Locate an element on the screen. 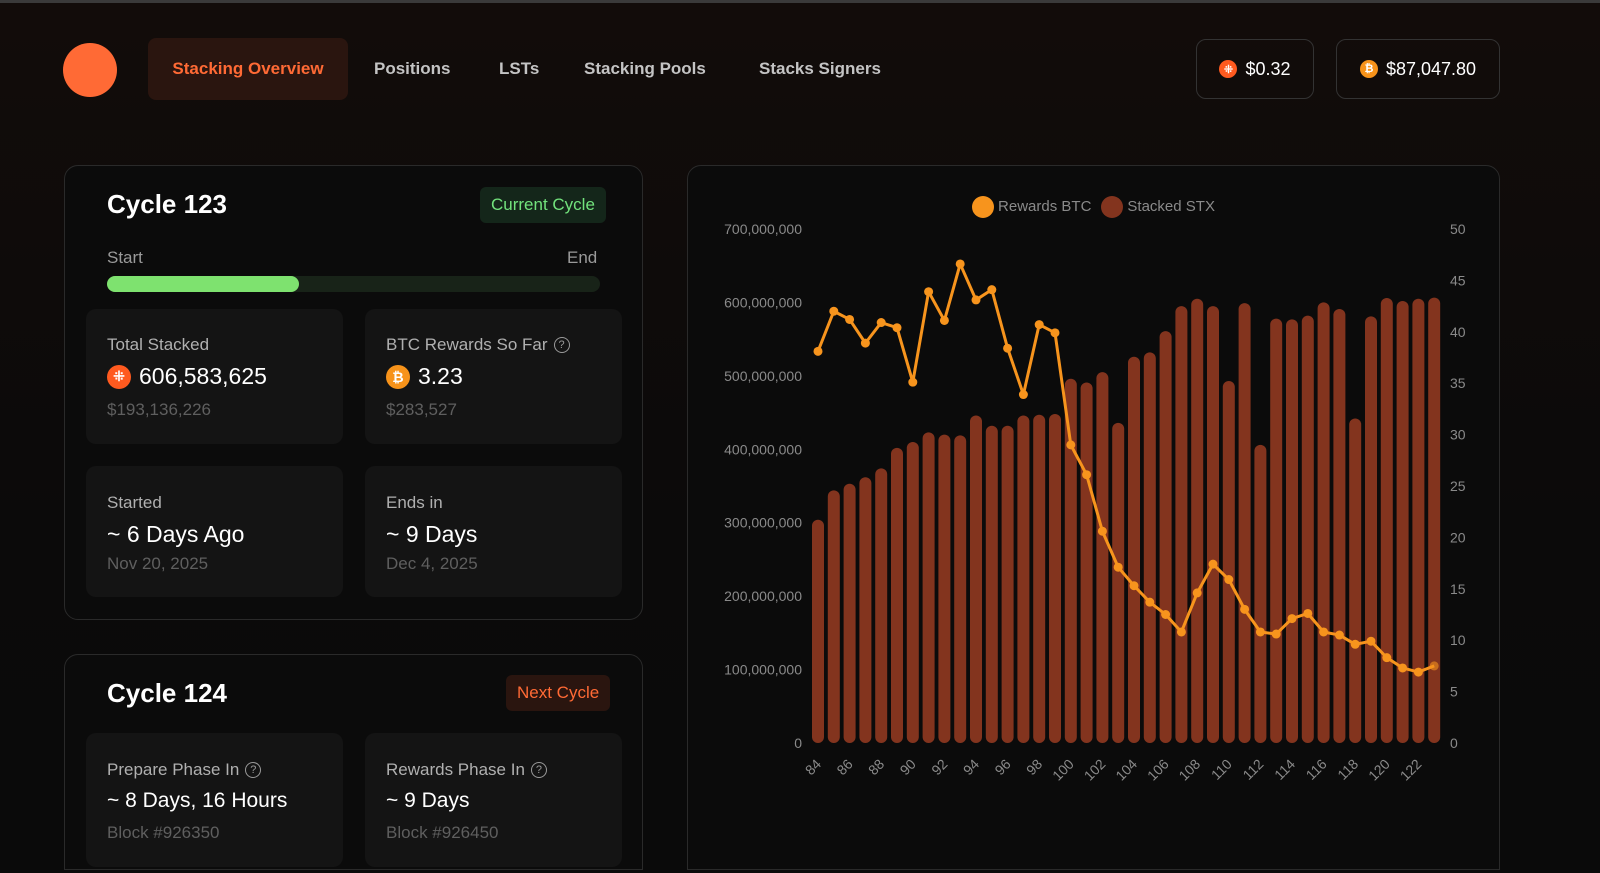 Image resolution: width=1600 pixels, height=873 pixels. right-axis-tick: 25 is located at coordinates (1458, 486).